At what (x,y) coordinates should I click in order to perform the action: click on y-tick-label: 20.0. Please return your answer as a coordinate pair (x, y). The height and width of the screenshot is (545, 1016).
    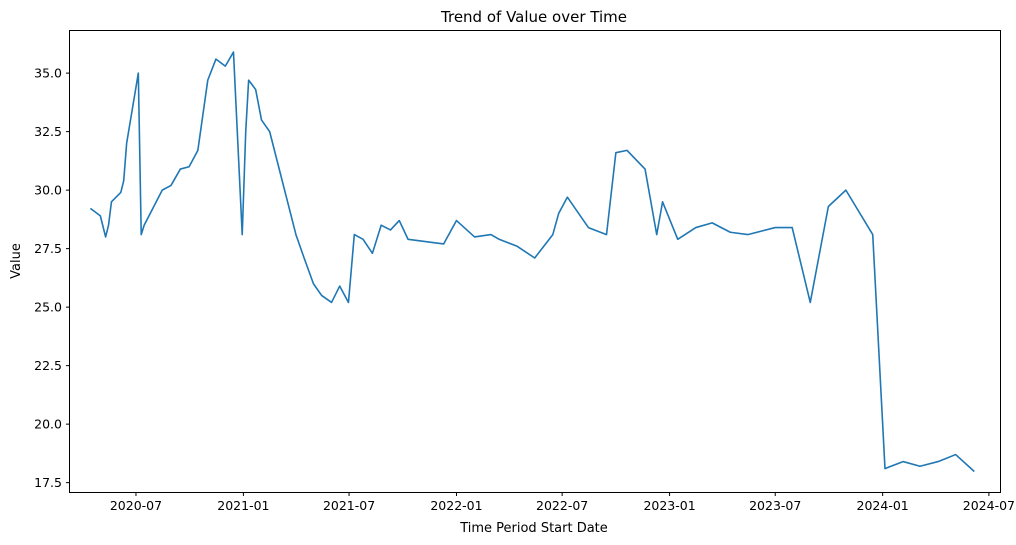
    Looking at the image, I should click on (48, 424).